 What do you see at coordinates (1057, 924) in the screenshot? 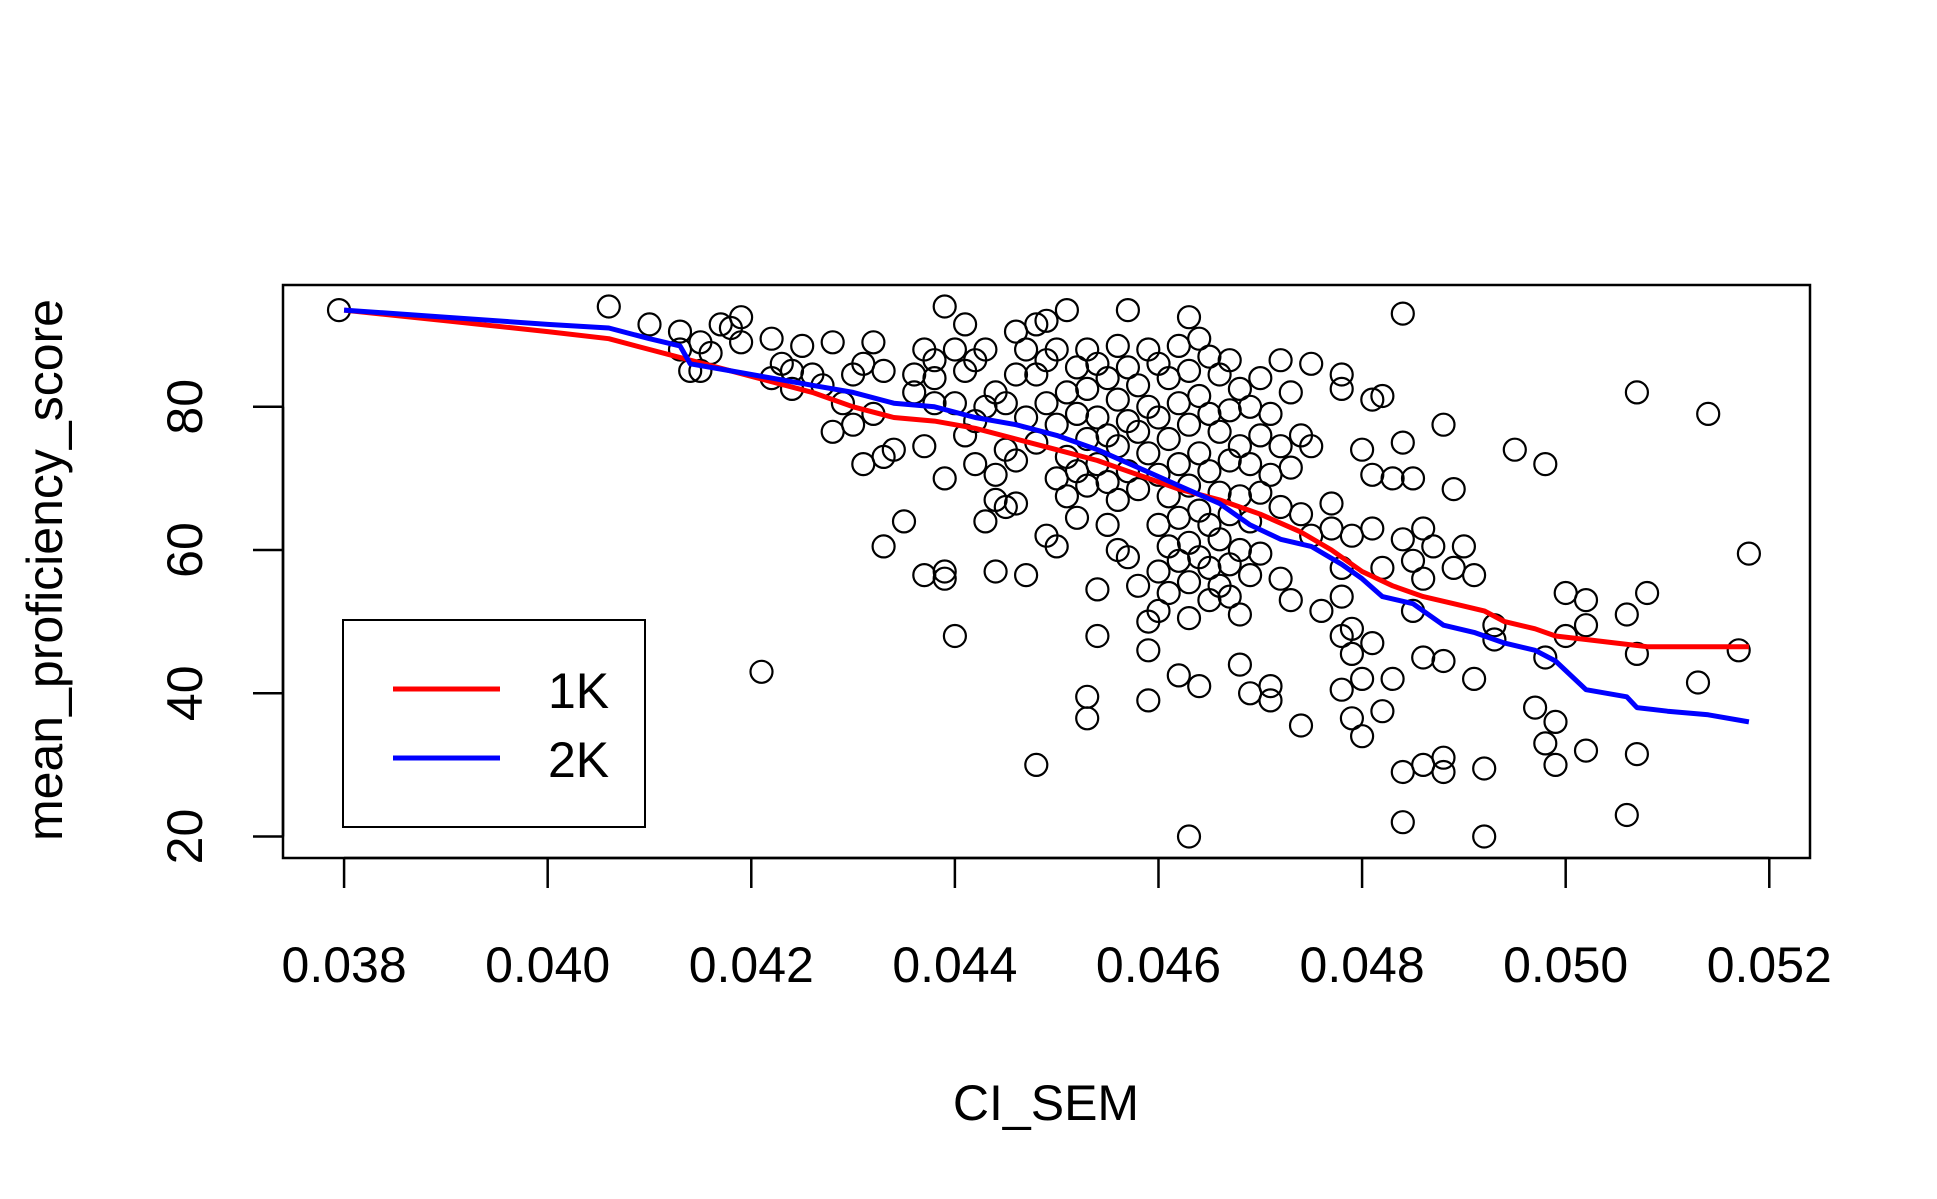
I see `x-axis: 0.038 0.040 0.042 0.044 0.046 0.048 0.050 0.052` at bounding box center [1057, 924].